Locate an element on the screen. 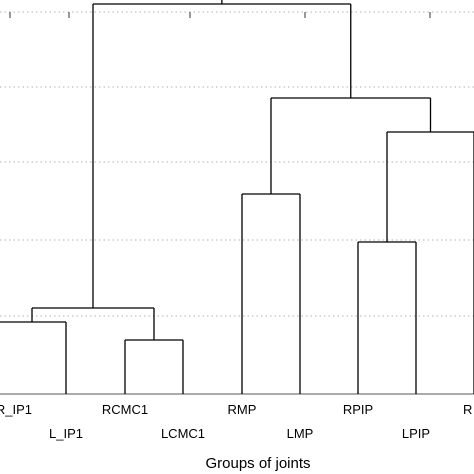 Image resolution: width=474 pixels, height=474 pixels. leaf-label-r-cut: R is located at coordinates (467, 409).